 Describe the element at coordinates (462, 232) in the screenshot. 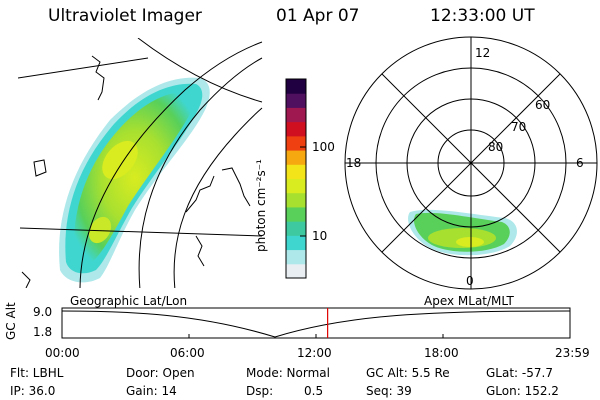

I see `auroral-emission-polar` at that location.